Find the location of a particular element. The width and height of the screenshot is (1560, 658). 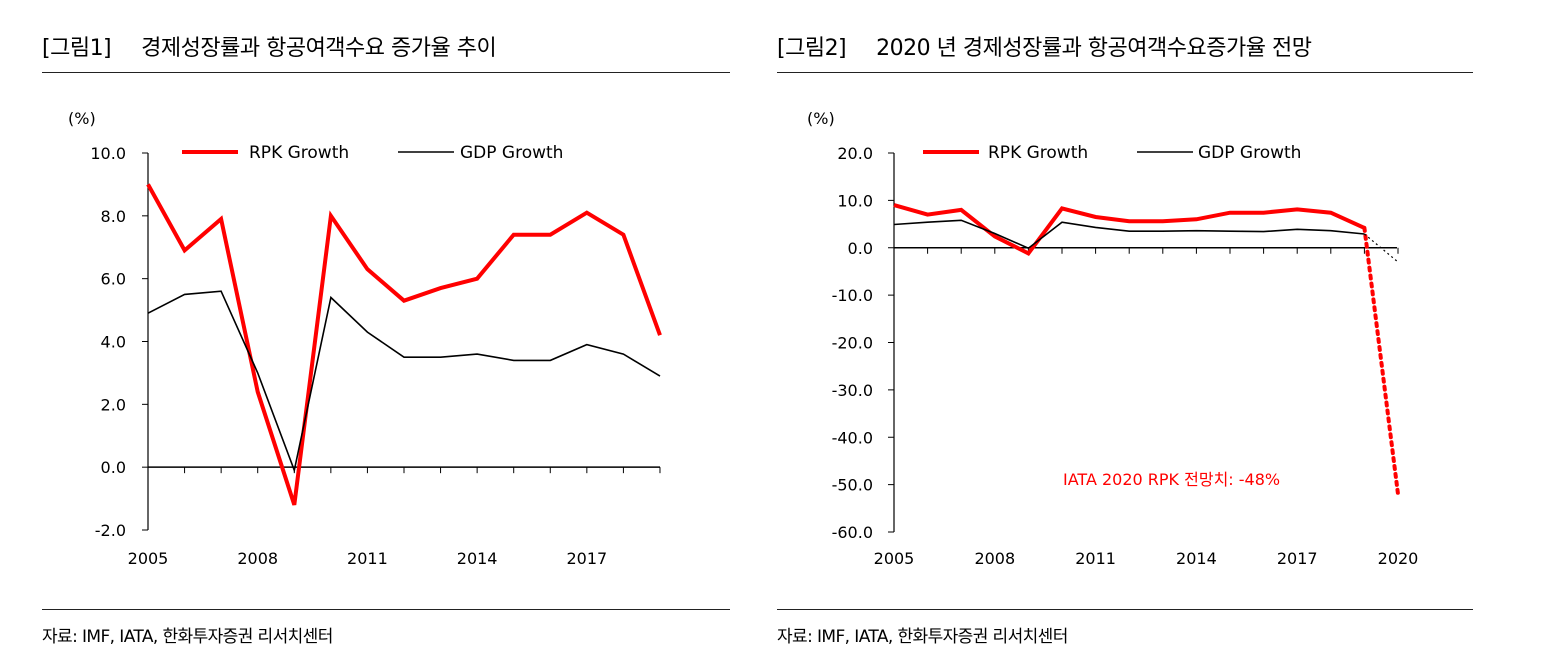

chart-1-y-tick-label: 6.0 is located at coordinates (113, 279).